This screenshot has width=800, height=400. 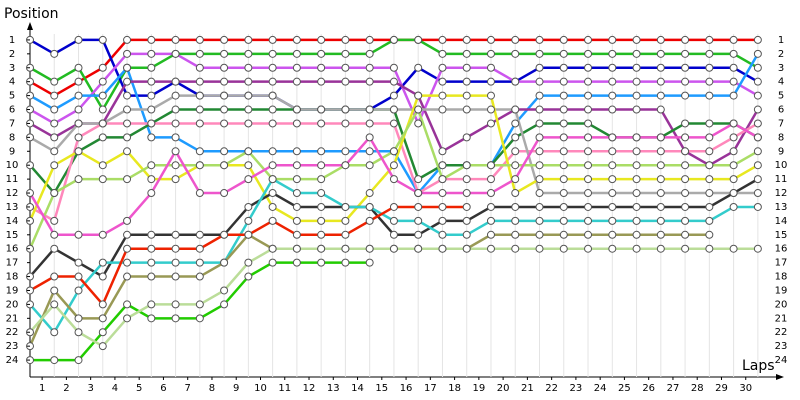 What do you see at coordinates (781, 332) in the screenshot?
I see `y-tick-label-right: 22` at bounding box center [781, 332].